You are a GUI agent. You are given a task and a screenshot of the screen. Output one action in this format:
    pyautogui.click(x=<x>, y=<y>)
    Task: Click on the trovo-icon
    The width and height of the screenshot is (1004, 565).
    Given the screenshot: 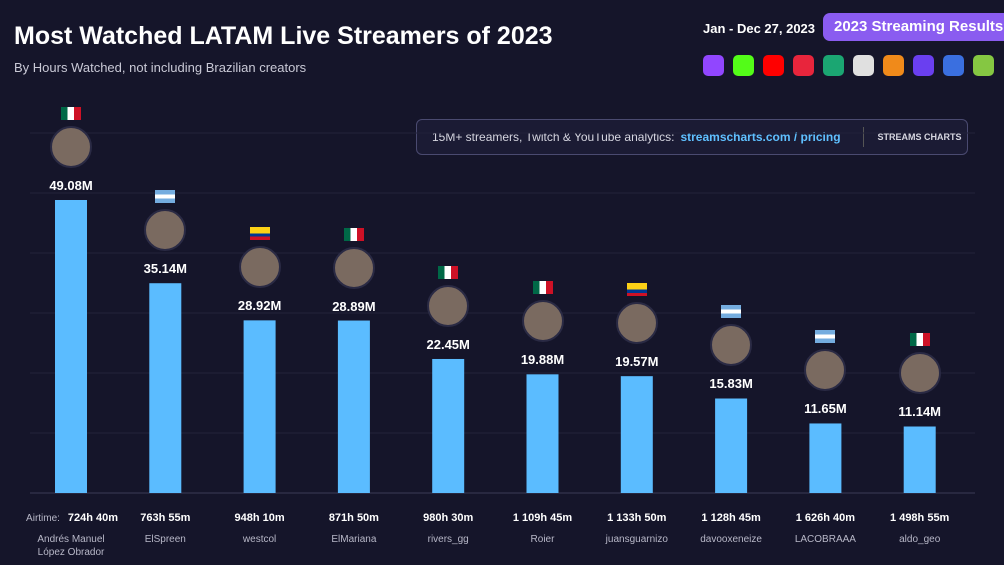 What is the action you would take?
    pyautogui.click(x=833, y=65)
    